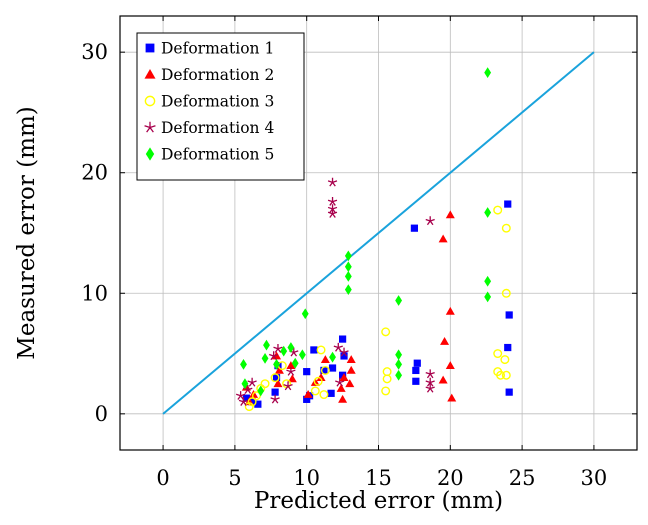  Describe the element at coordinates (217, 49) in the screenshot. I see `legend-label: Deformation 1` at that location.